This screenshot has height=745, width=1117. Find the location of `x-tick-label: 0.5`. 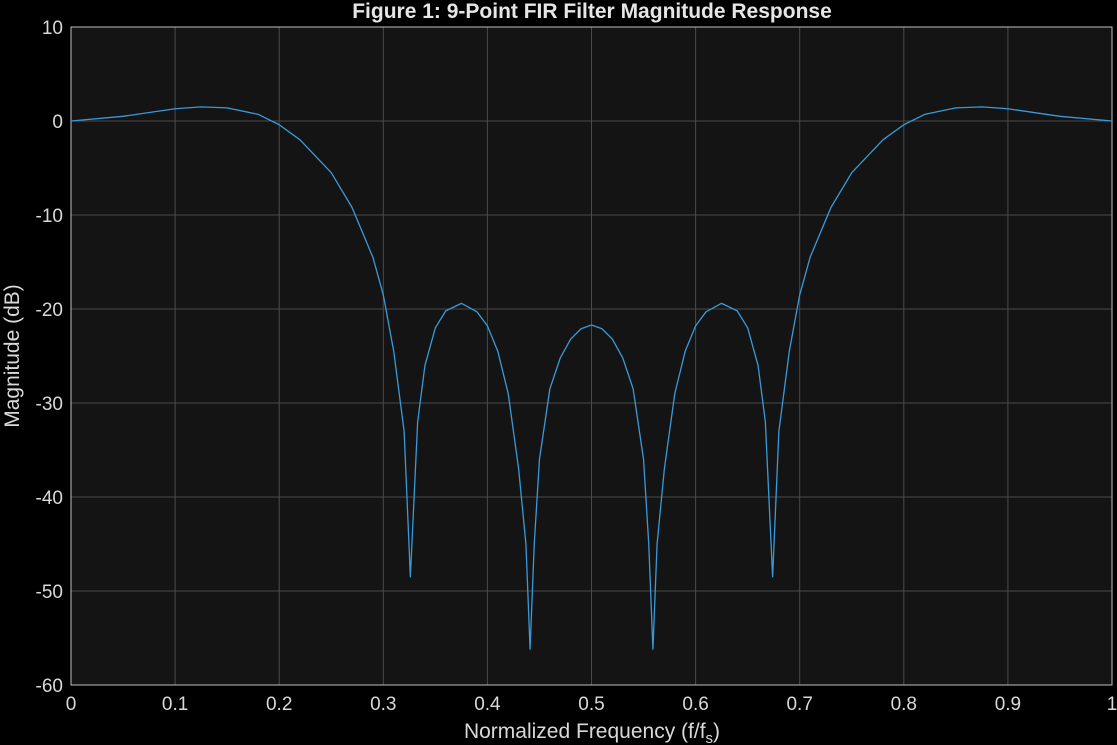

x-tick-label: 0.5 is located at coordinates (591, 704).